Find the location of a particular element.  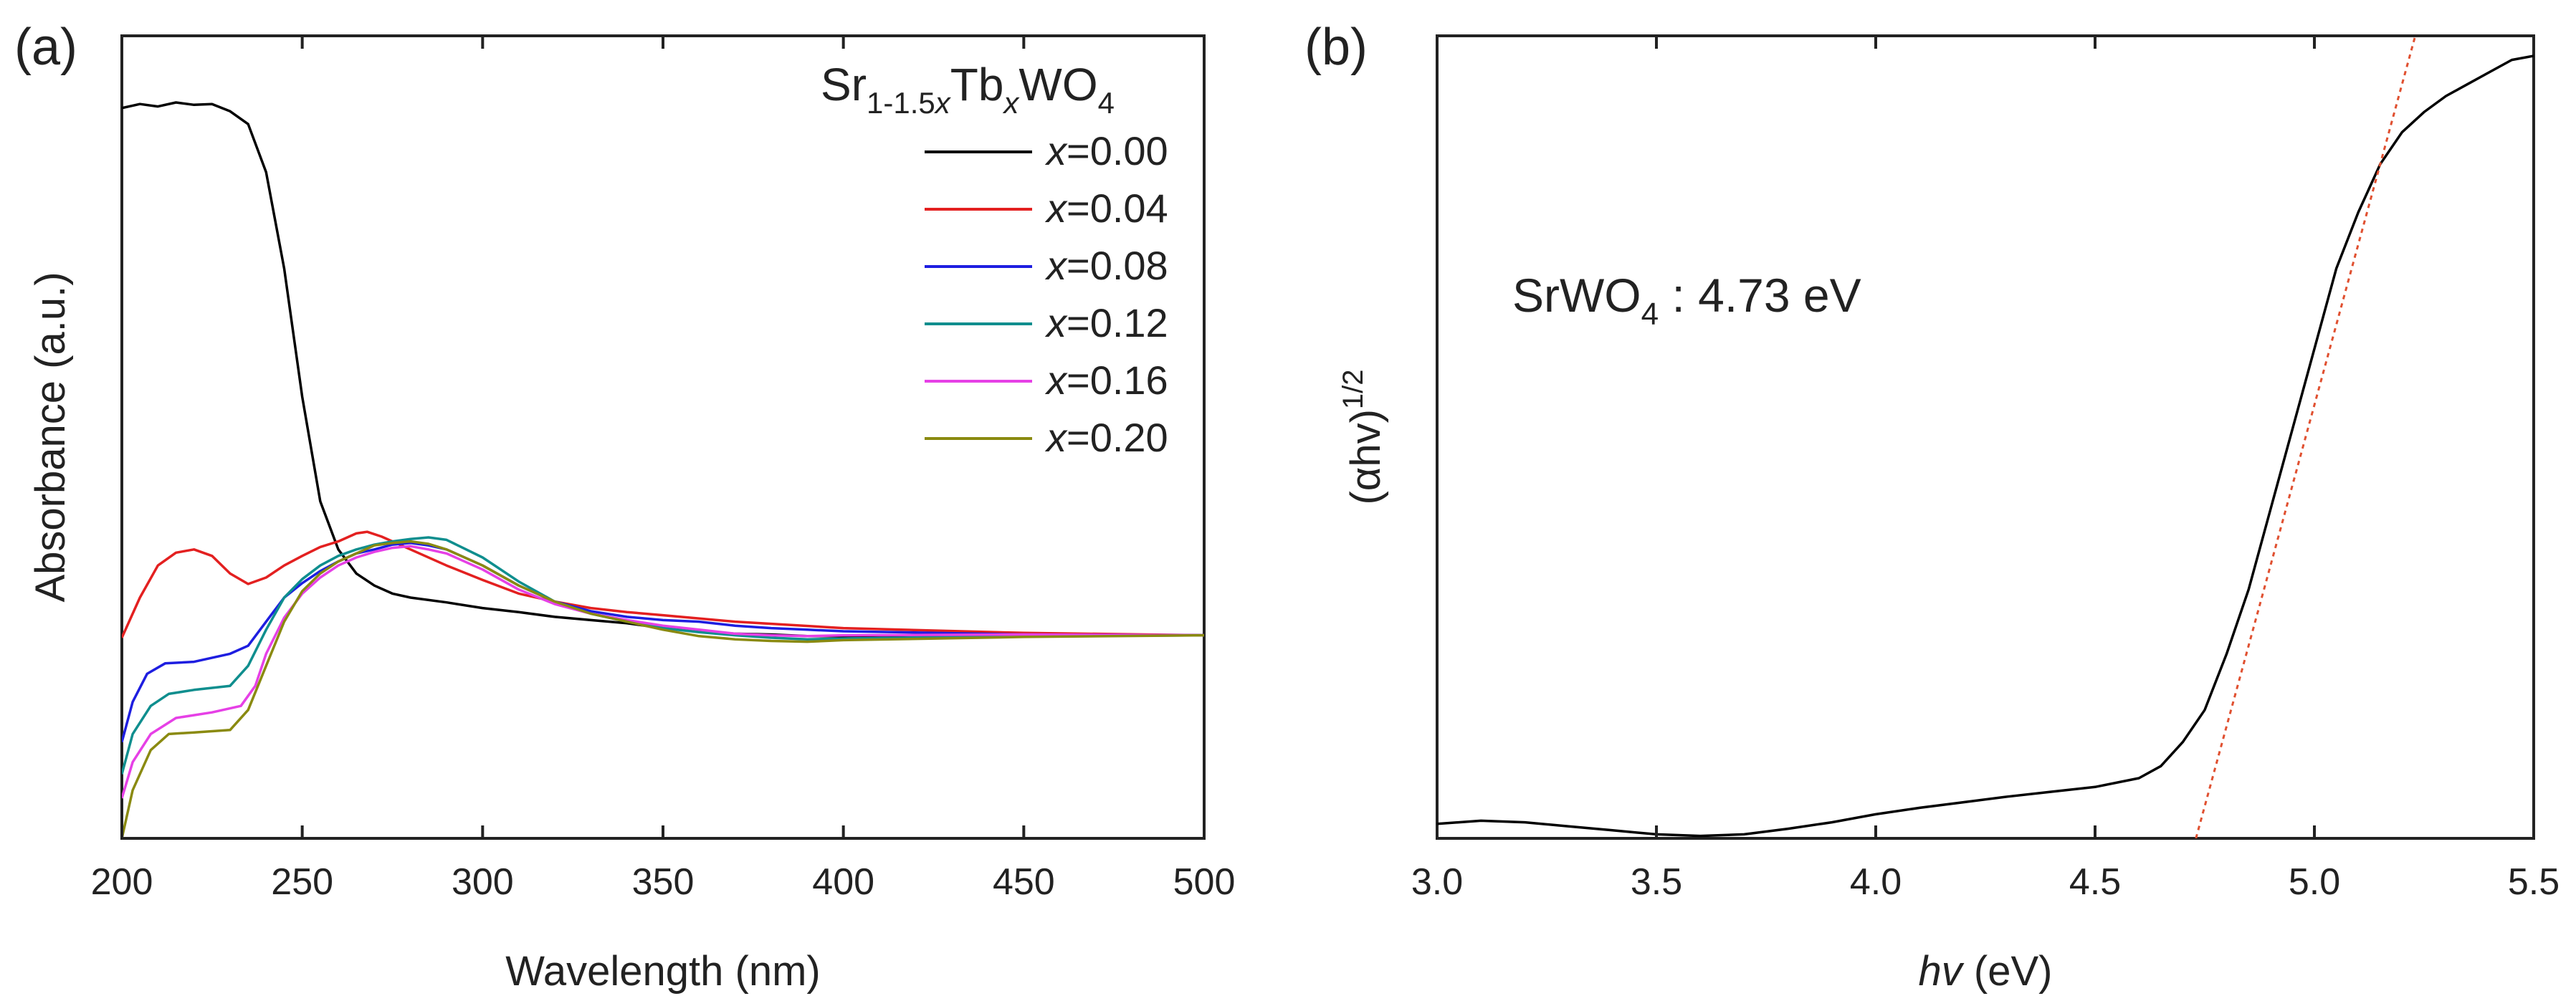

legend-title-mid: Tb is located at coordinates (977, 84).